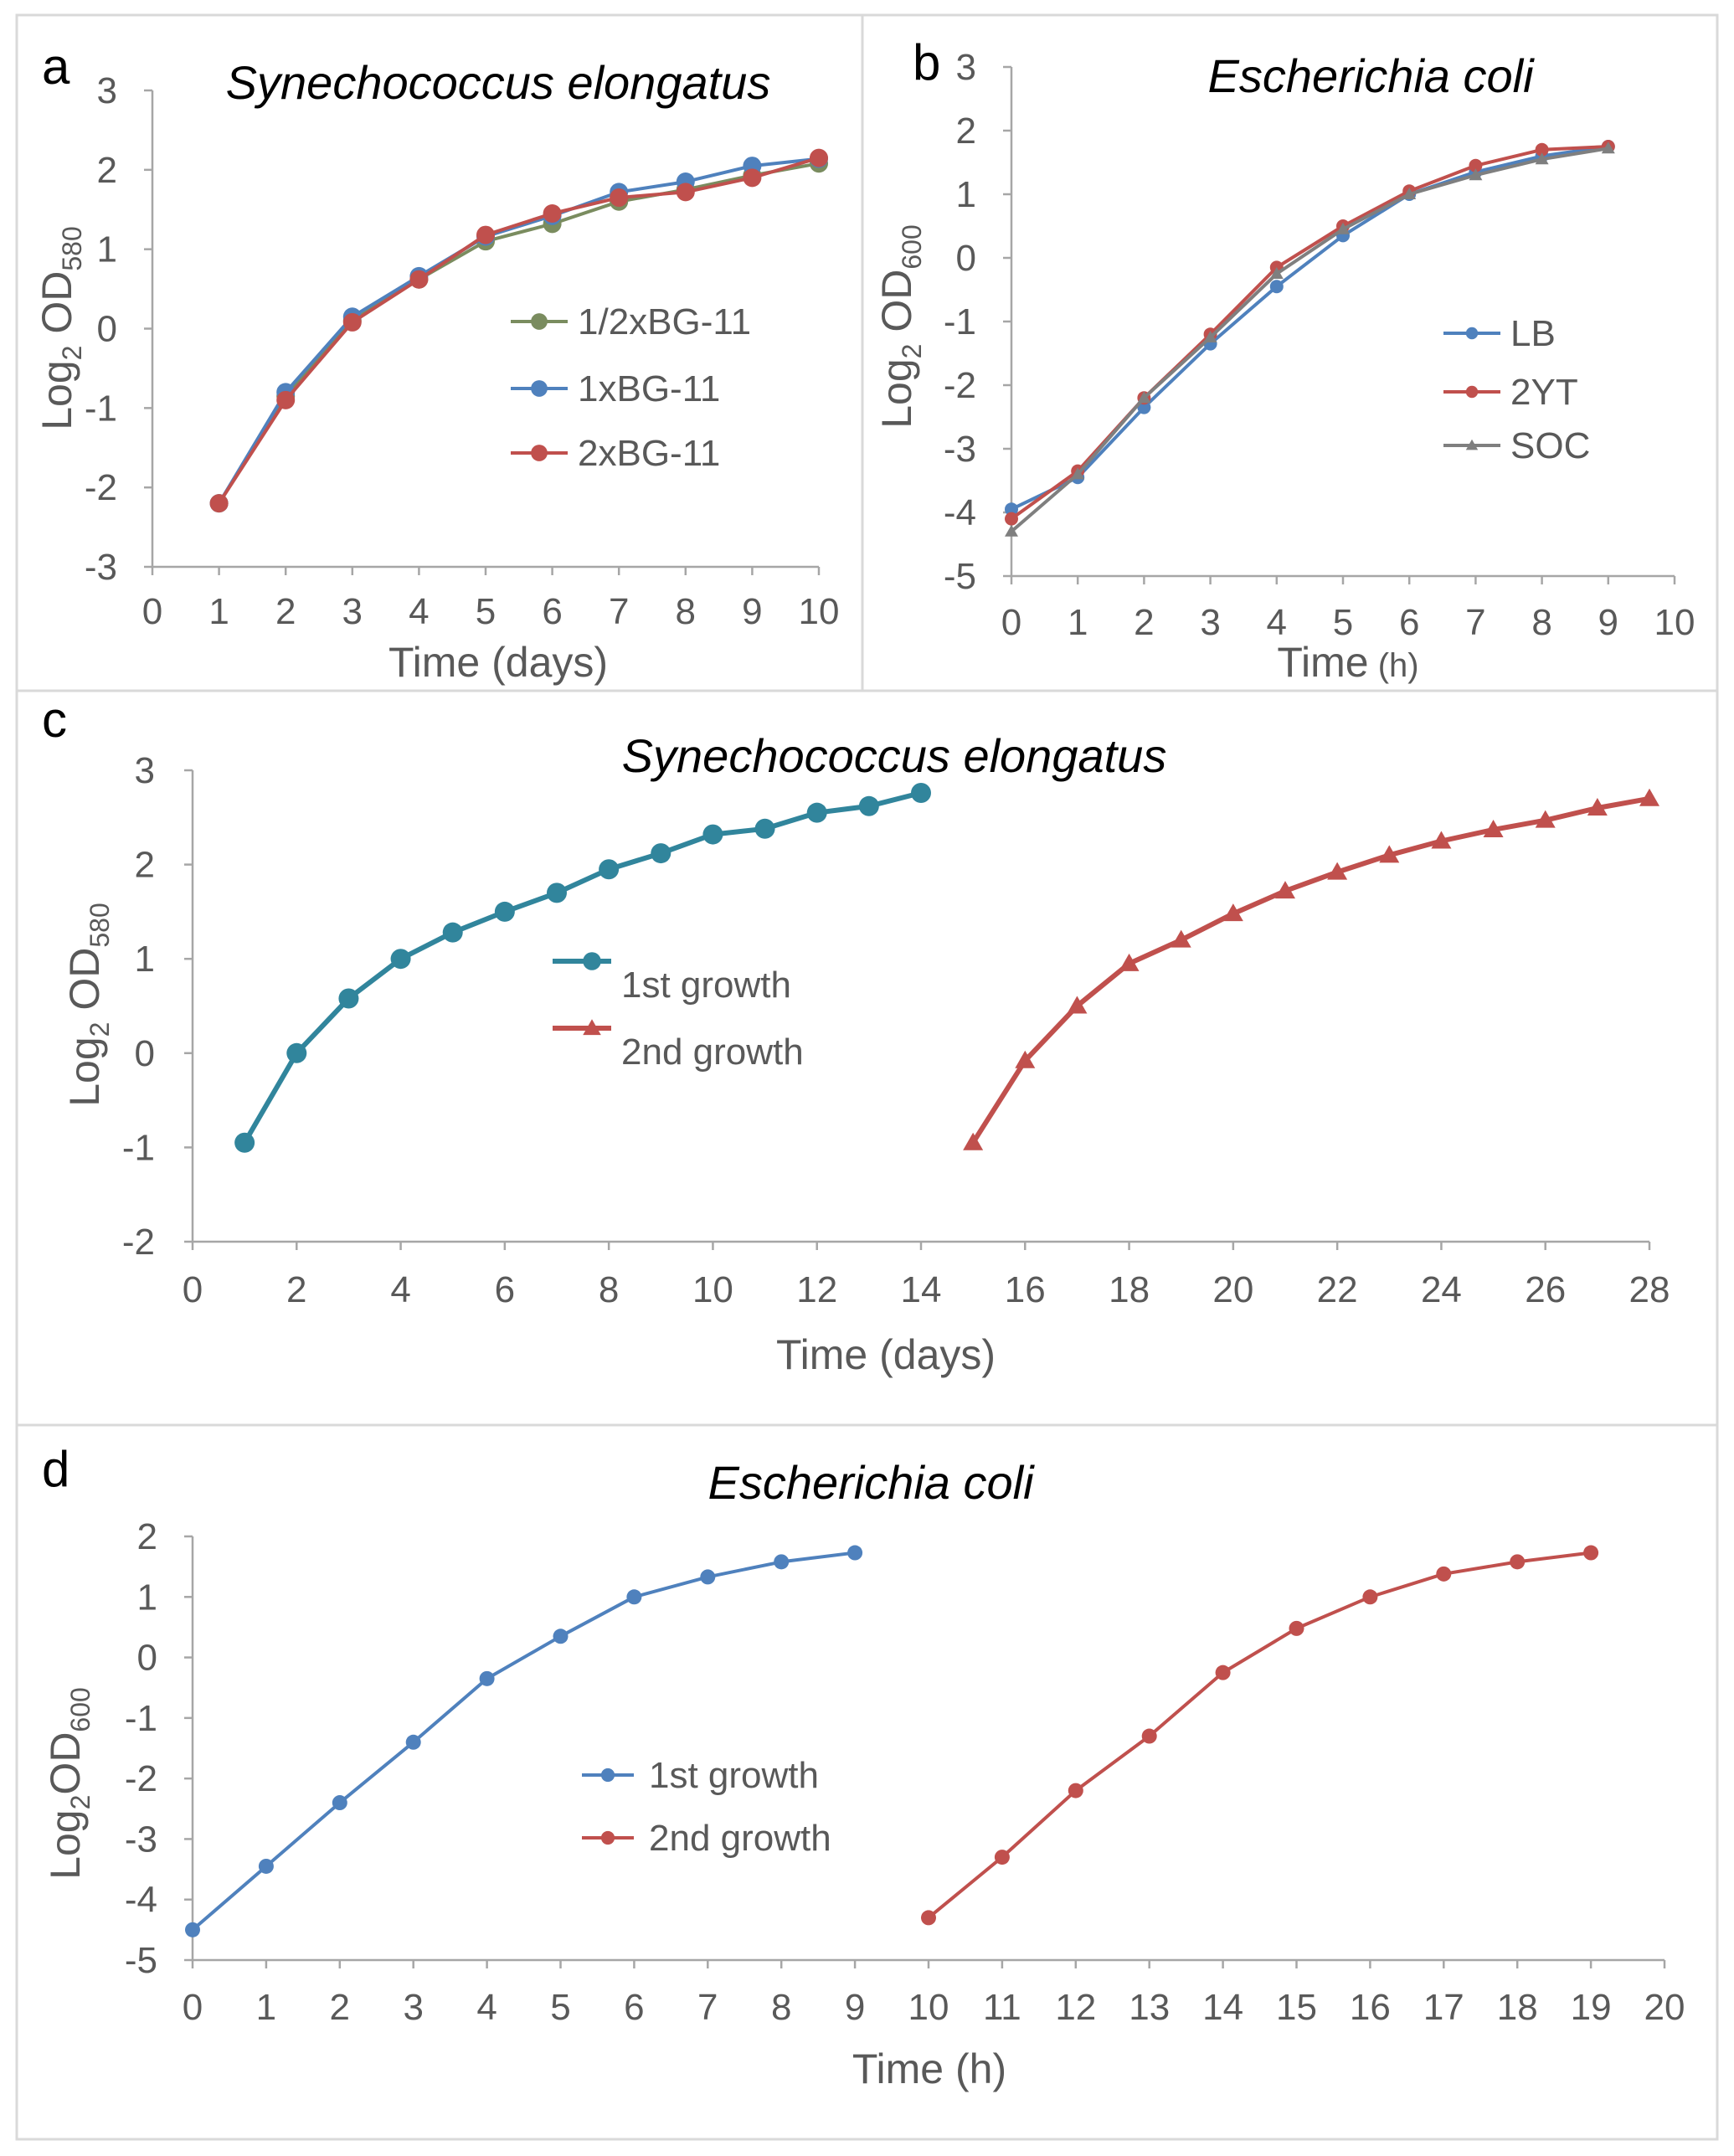 The image size is (1734, 2156). I want to click on x-tick-label: 7, so click(1475, 622).